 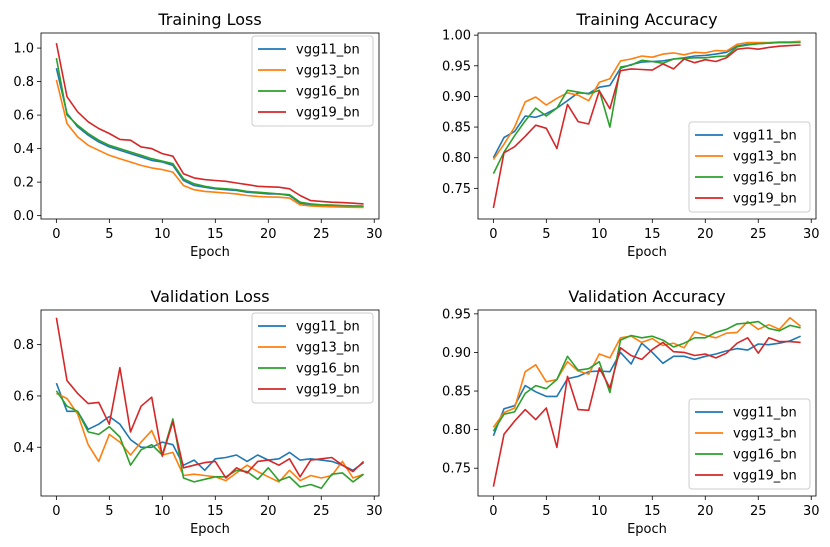 What do you see at coordinates (456, 128) in the screenshot?
I see `y-tick-label: 0.85` at bounding box center [456, 128].